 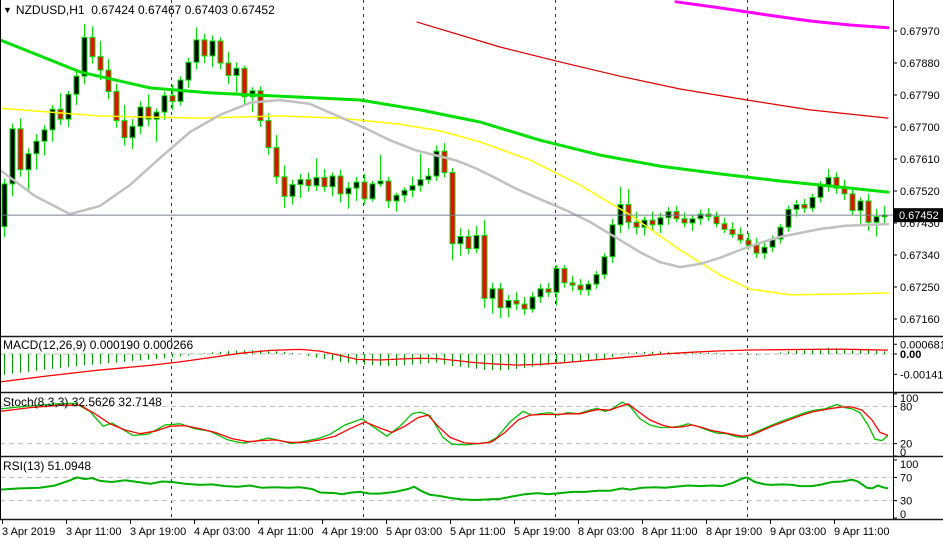 I want to click on stoch-d-line, so click(x=444, y=424).